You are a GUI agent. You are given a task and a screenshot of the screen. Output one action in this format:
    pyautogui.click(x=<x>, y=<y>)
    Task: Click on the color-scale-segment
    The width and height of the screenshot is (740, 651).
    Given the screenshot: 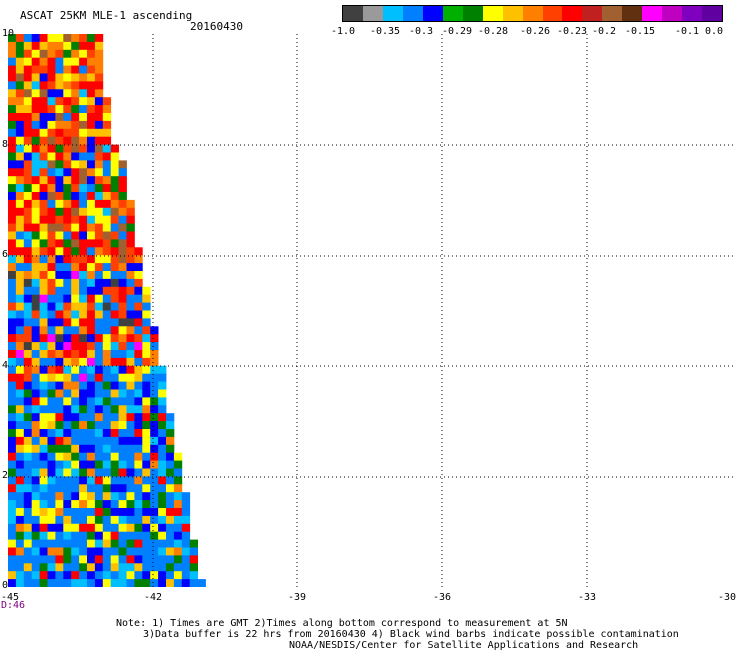 What is the action you would take?
    pyautogui.click(x=592, y=13)
    